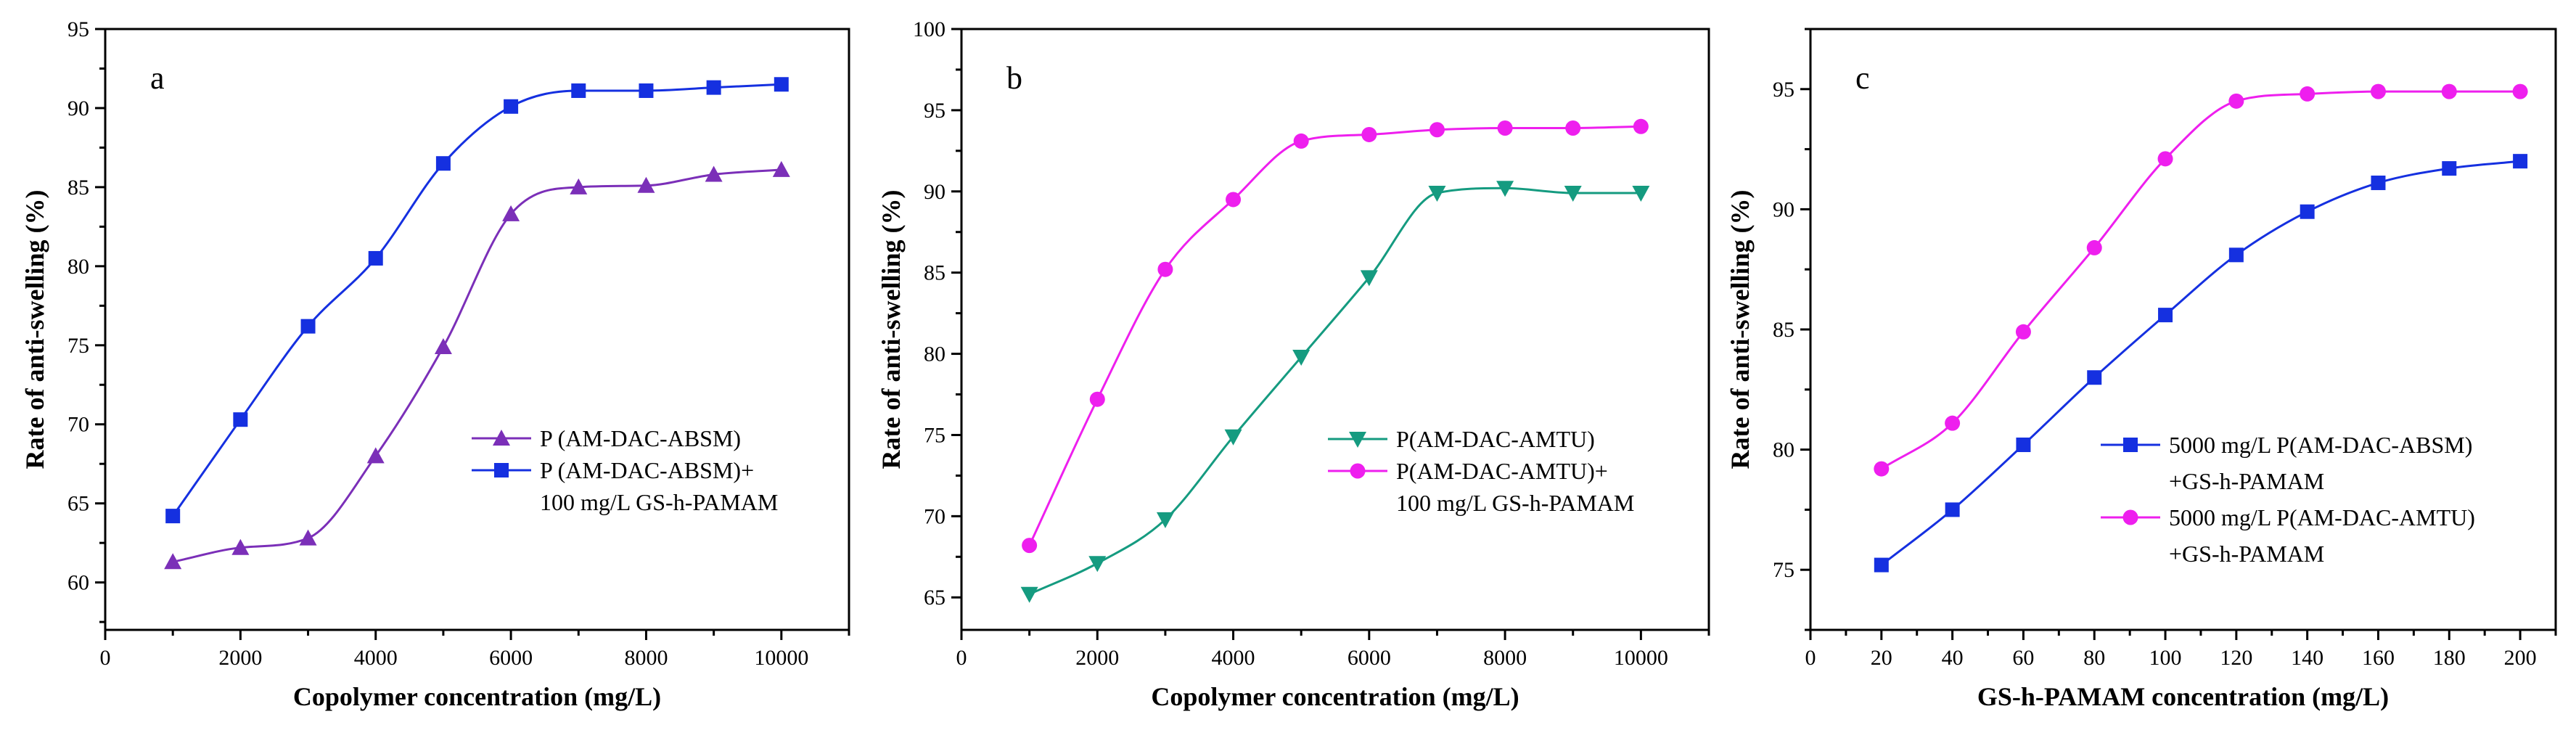 This screenshot has width=2576, height=738. What do you see at coordinates (2094, 658) in the screenshot?
I see `x-tick-label: 80` at bounding box center [2094, 658].